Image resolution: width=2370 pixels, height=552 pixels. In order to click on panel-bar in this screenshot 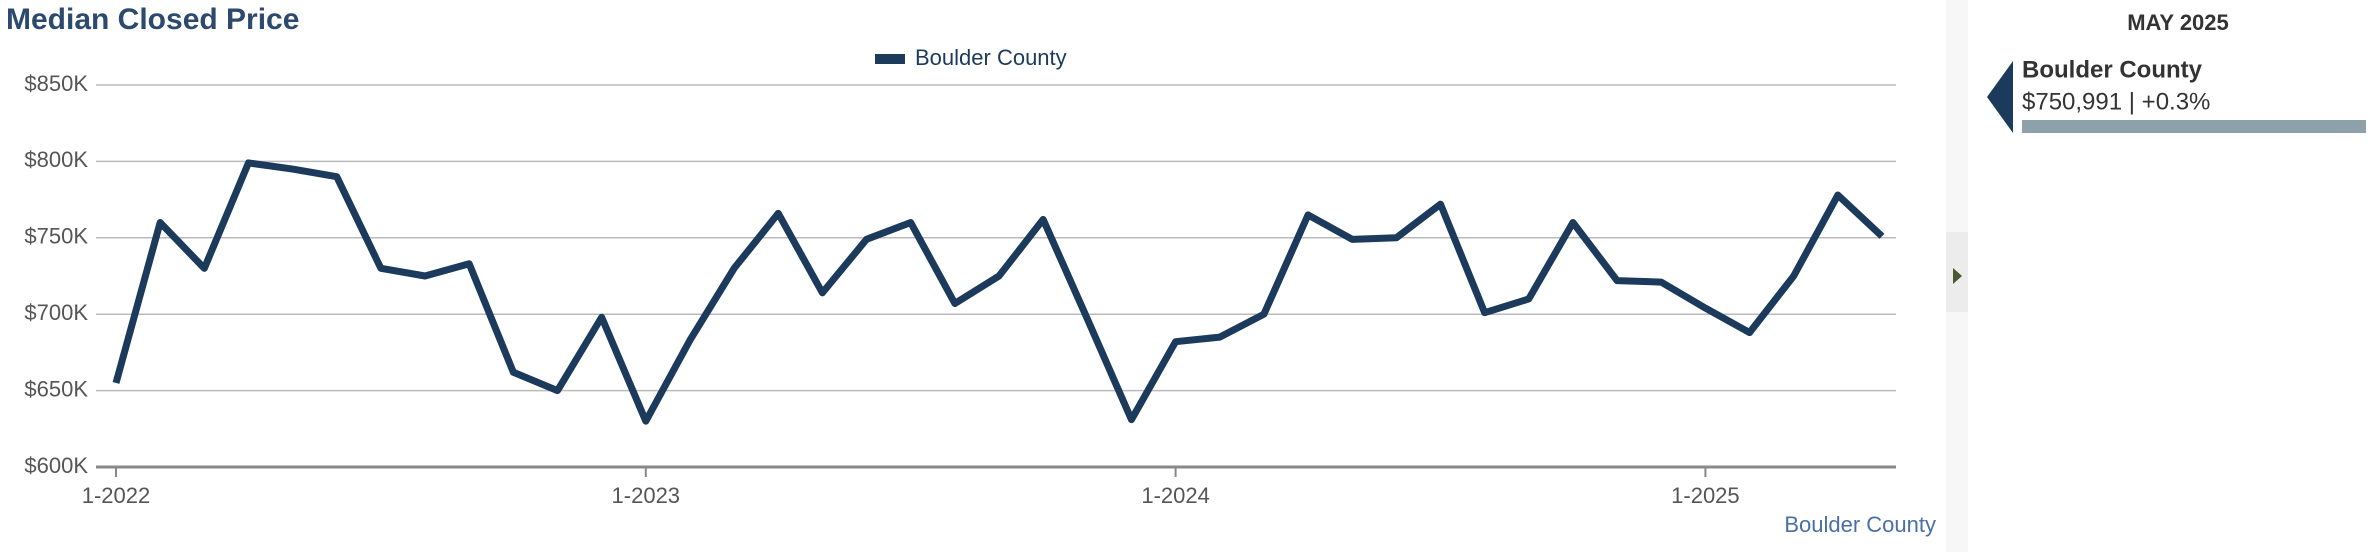, I will do `click(2194, 126)`.